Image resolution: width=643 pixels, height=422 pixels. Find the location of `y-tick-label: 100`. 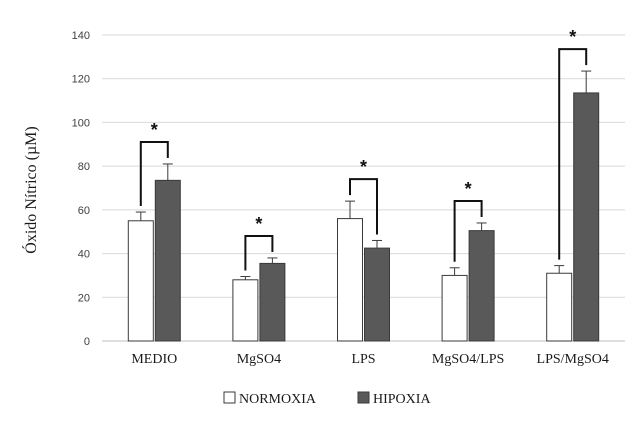

y-tick-label: 100 is located at coordinates (81, 123).